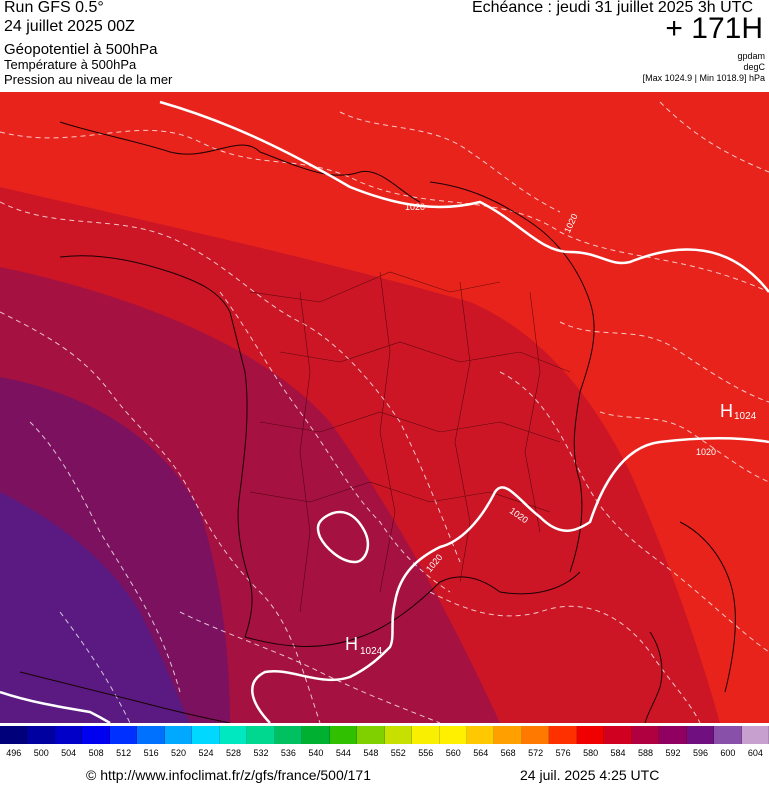 Image resolution: width=769 pixels, height=786 pixels. What do you see at coordinates (343, 753) in the screenshot?
I see `colorbar-label: 544` at bounding box center [343, 753].